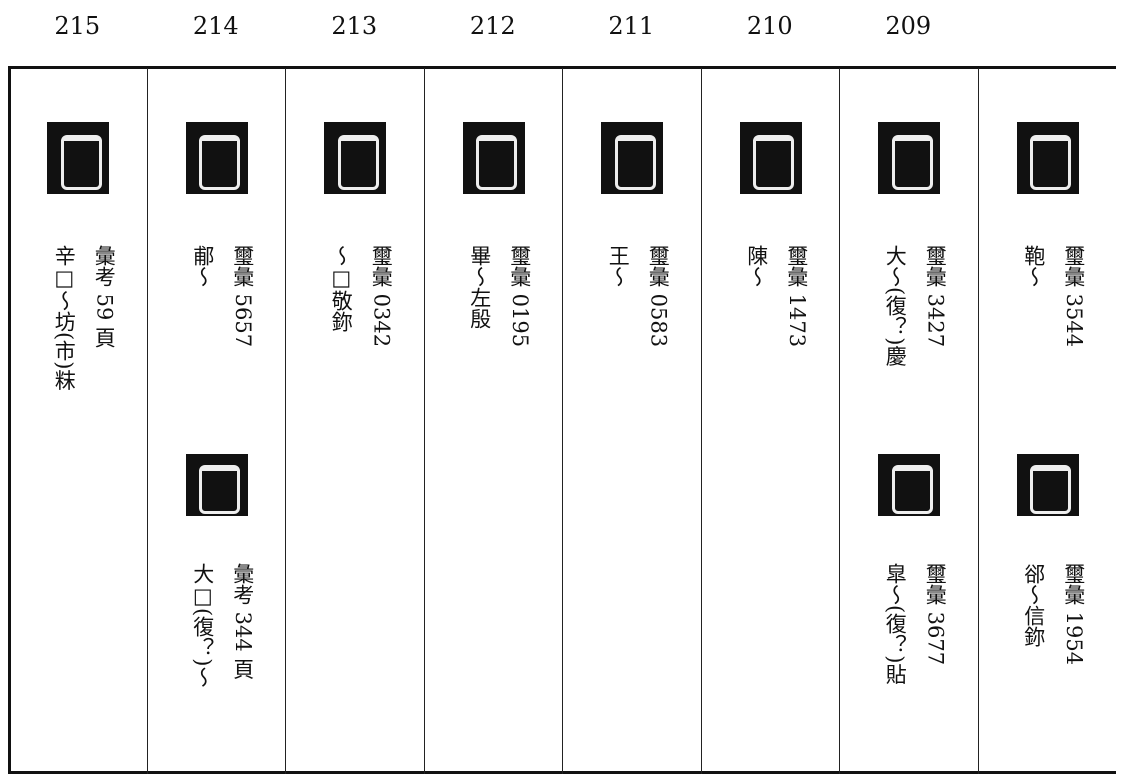 This screenshot has width=1122, height=783. Describe the element at coordinates (381, 296) in the screenshot. I see `source-reference: 璽彙 0342` at that location.